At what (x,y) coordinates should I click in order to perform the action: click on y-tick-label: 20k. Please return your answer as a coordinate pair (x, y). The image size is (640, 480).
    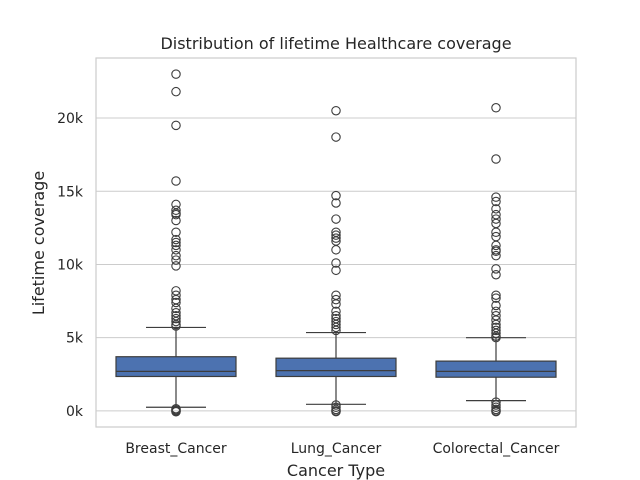
    Looking at the image, I should click on (70, 119).